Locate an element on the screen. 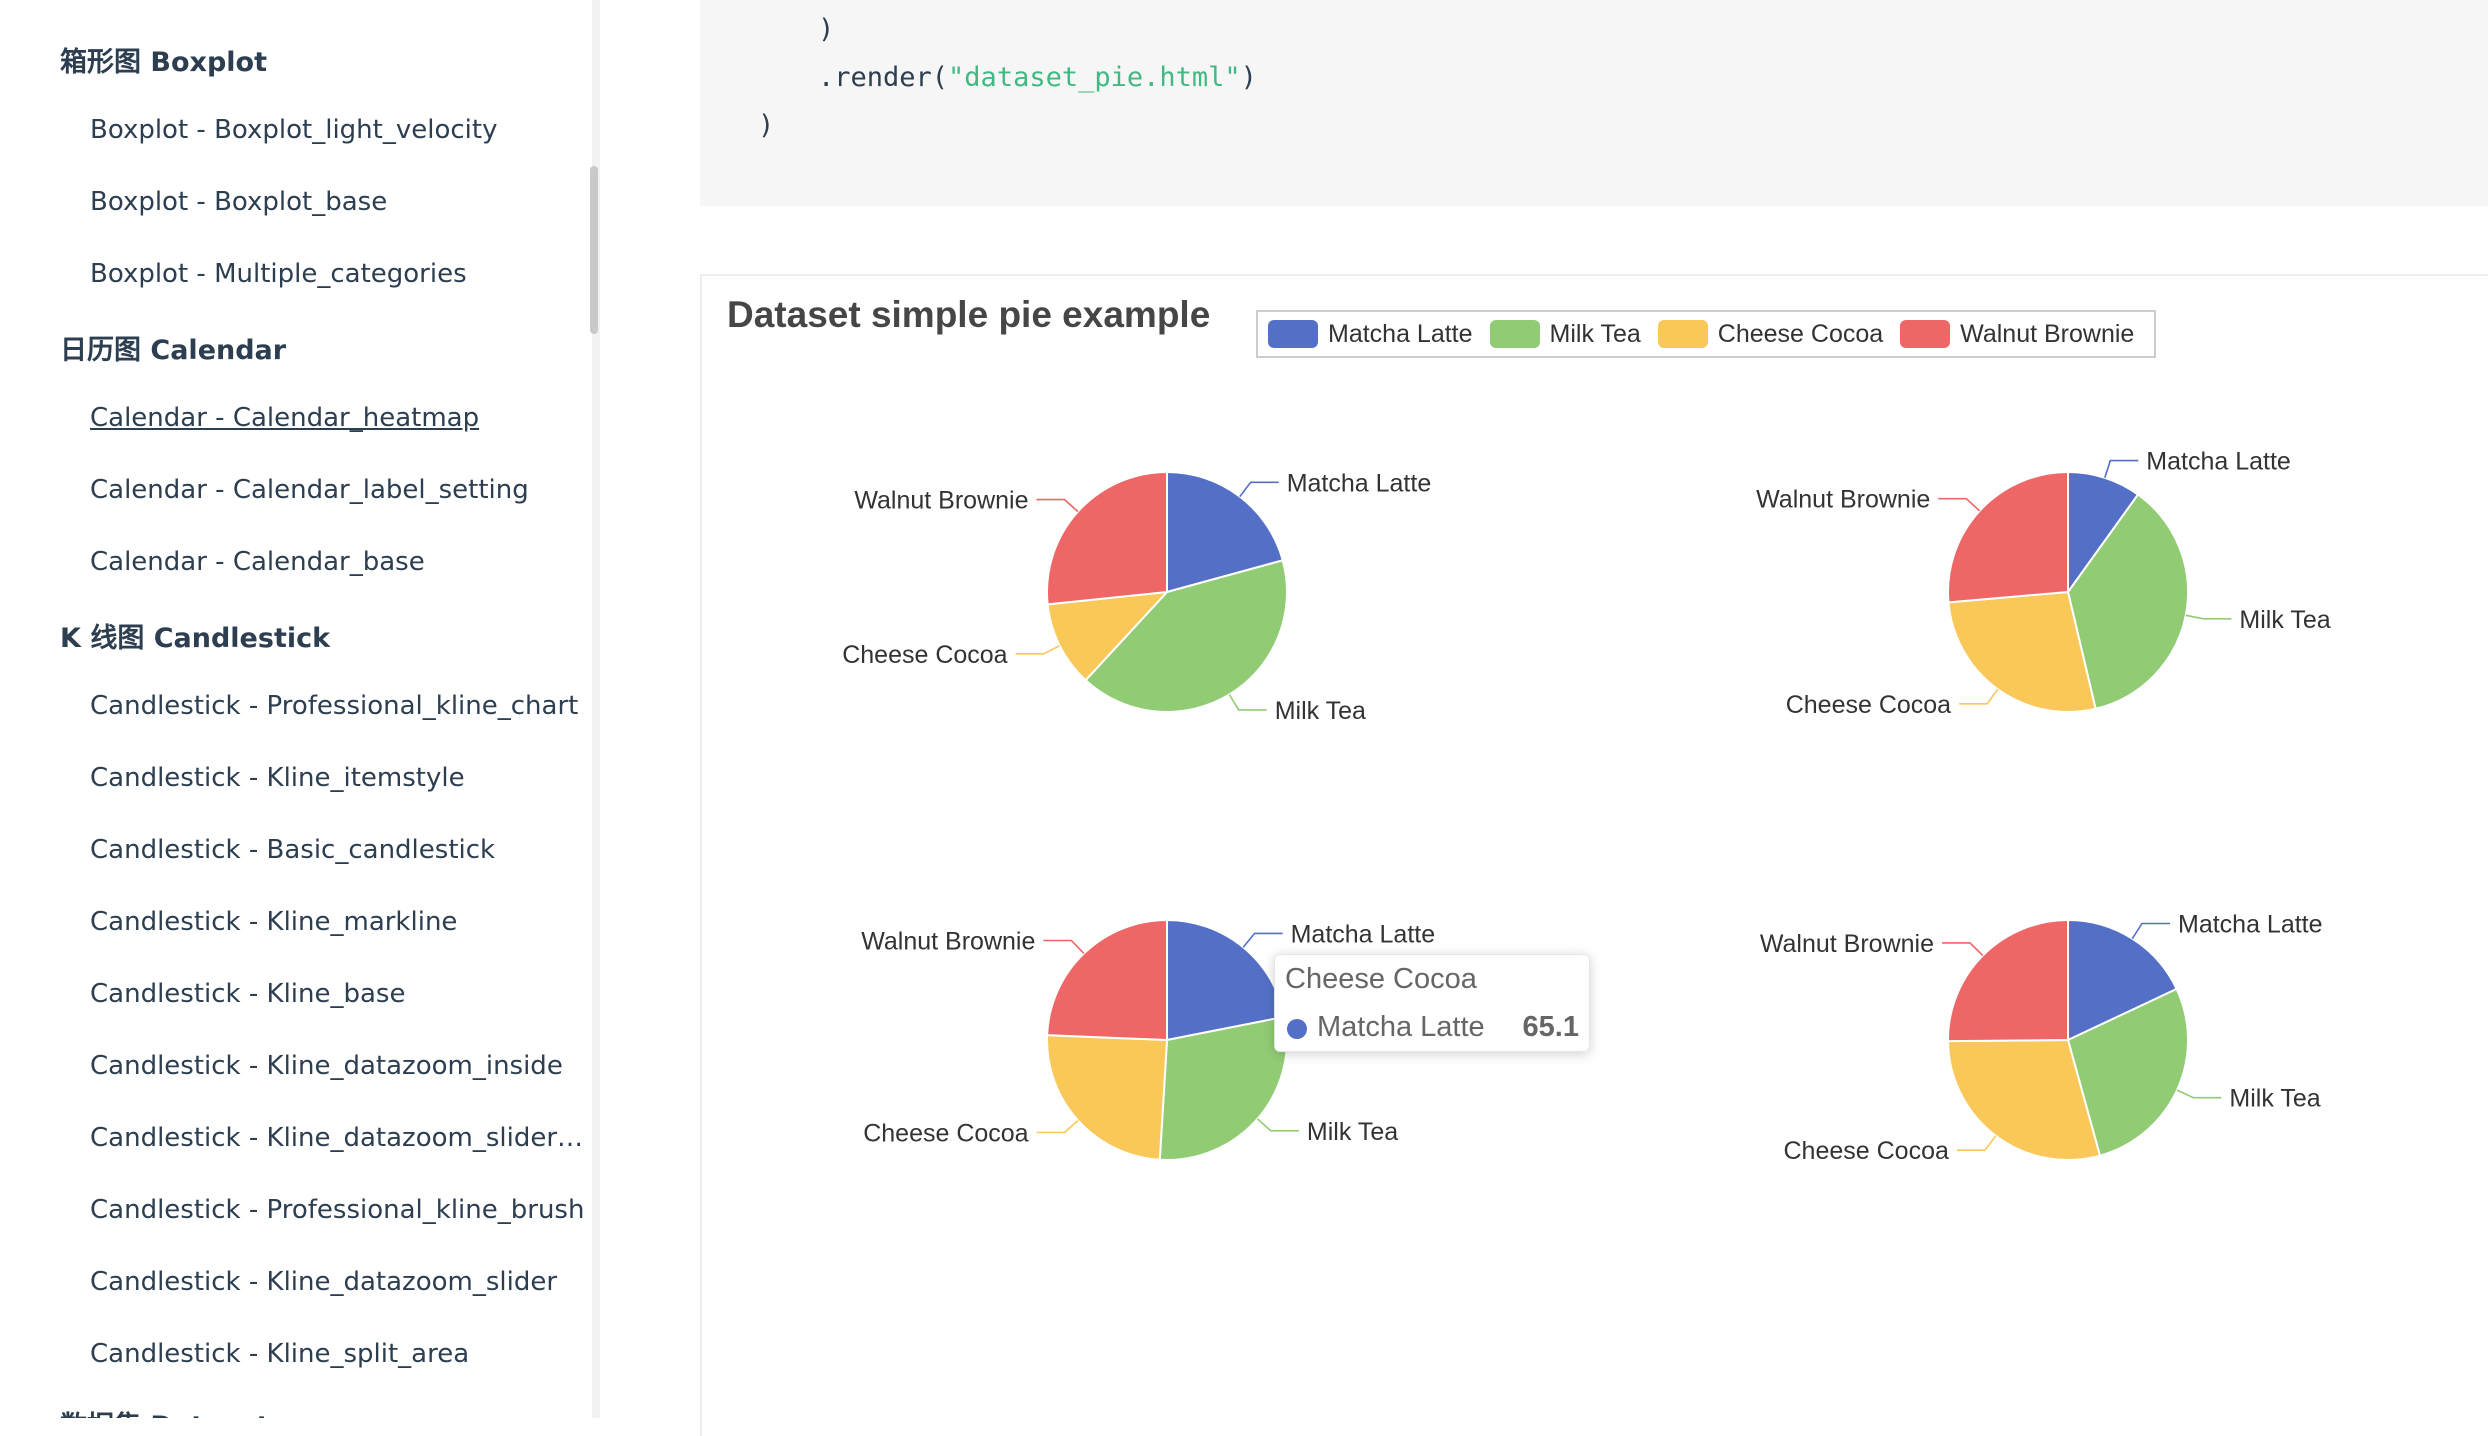  legend-item-walnut-brownie: Walnut Brownie is located at coordinates (2017, 334).